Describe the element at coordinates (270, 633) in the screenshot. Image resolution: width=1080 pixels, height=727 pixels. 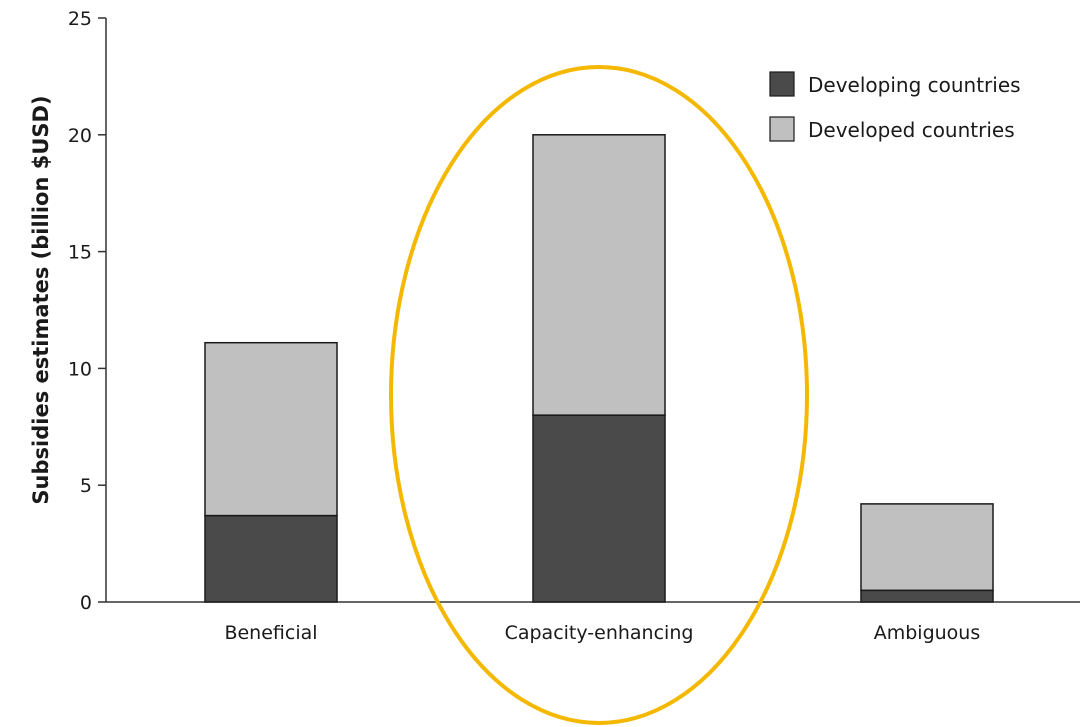
I see `x-tick-label: Beneficial` at that location.